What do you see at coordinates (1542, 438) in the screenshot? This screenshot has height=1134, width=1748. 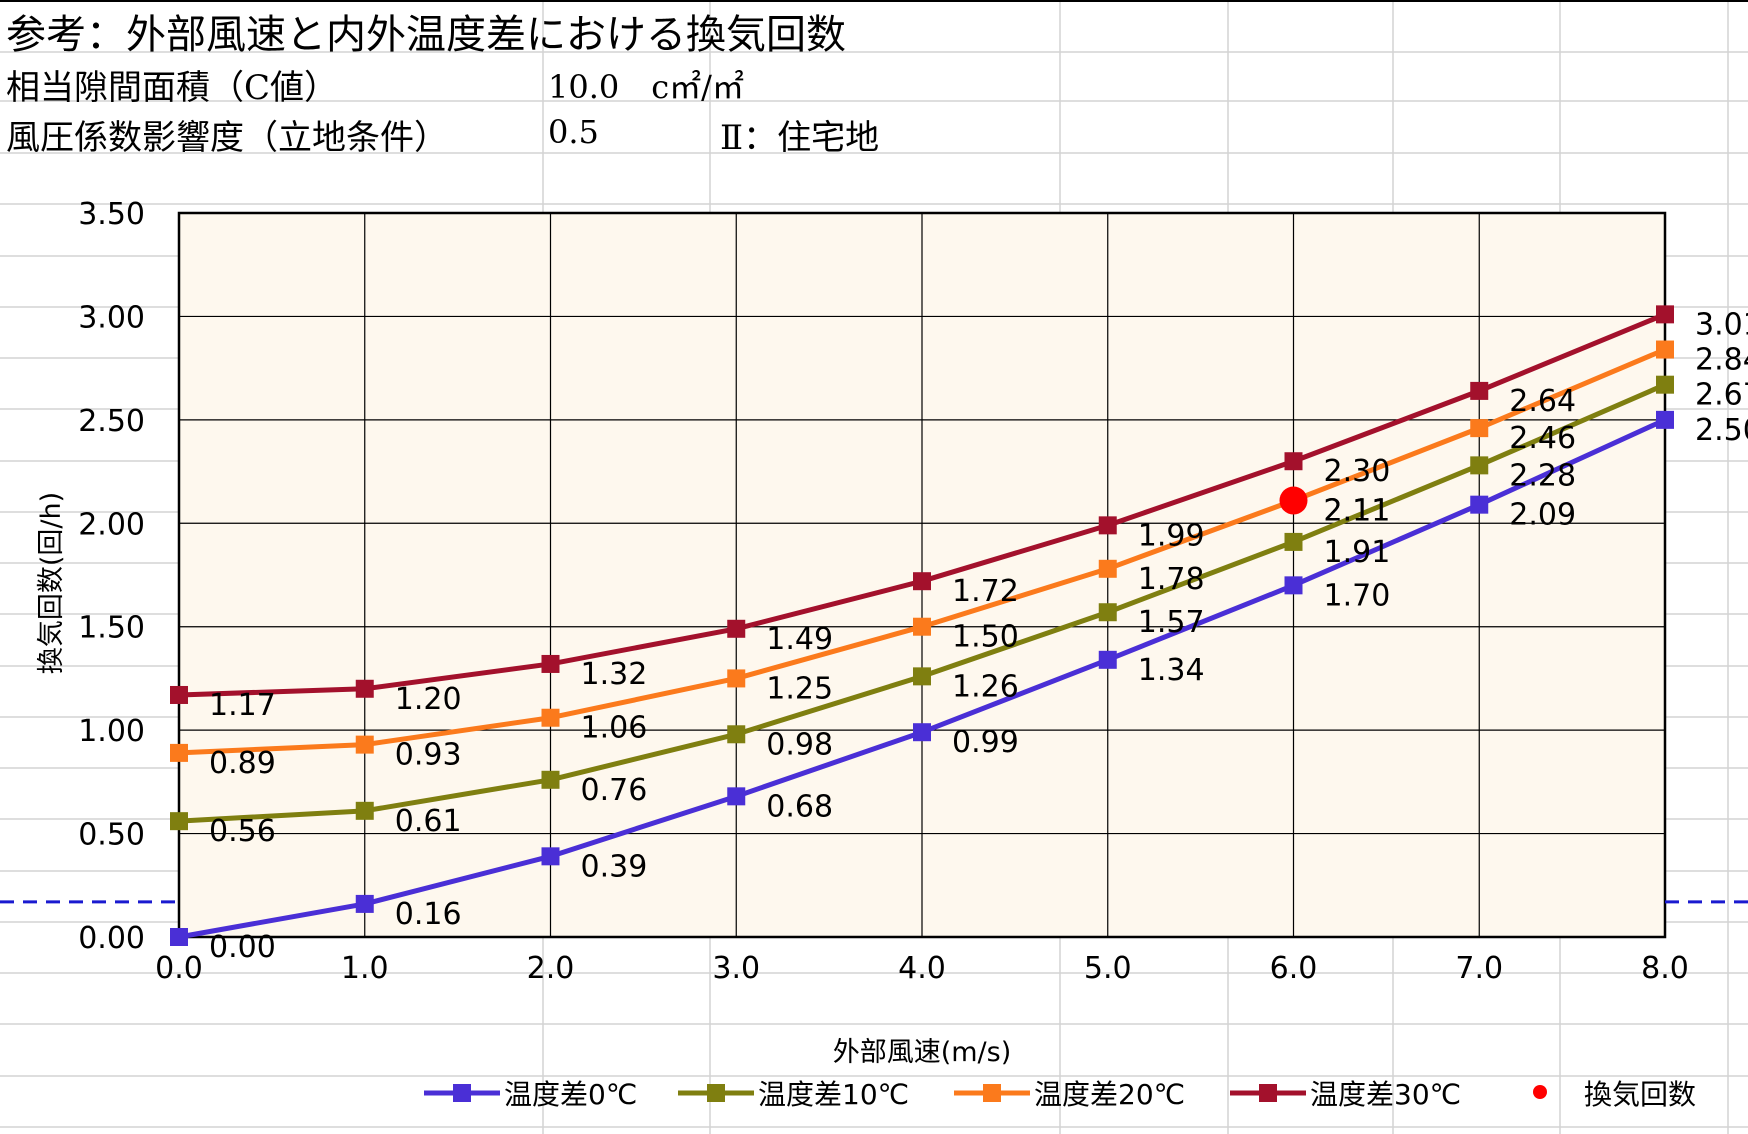 I see `data-label: 2.46` at bounding box center [1542, 438].